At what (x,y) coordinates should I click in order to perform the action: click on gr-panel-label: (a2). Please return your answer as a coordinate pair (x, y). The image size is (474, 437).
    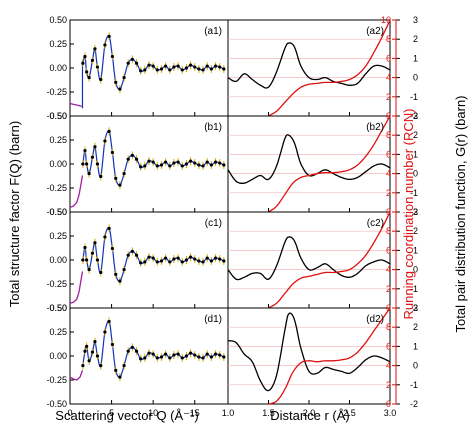
    Looking at the image, I should click on (375, 31).